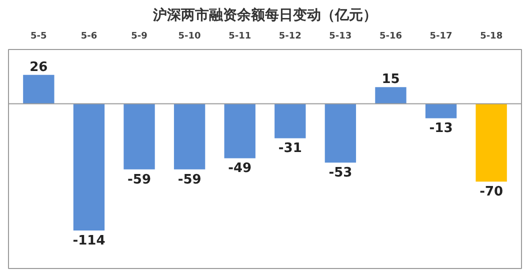 The width and height of the screenshot is (529, 276). What do you see at coordinates (340, 173) in the screenshot?
I see `data-label: -53` at bounding box center [340, 173].